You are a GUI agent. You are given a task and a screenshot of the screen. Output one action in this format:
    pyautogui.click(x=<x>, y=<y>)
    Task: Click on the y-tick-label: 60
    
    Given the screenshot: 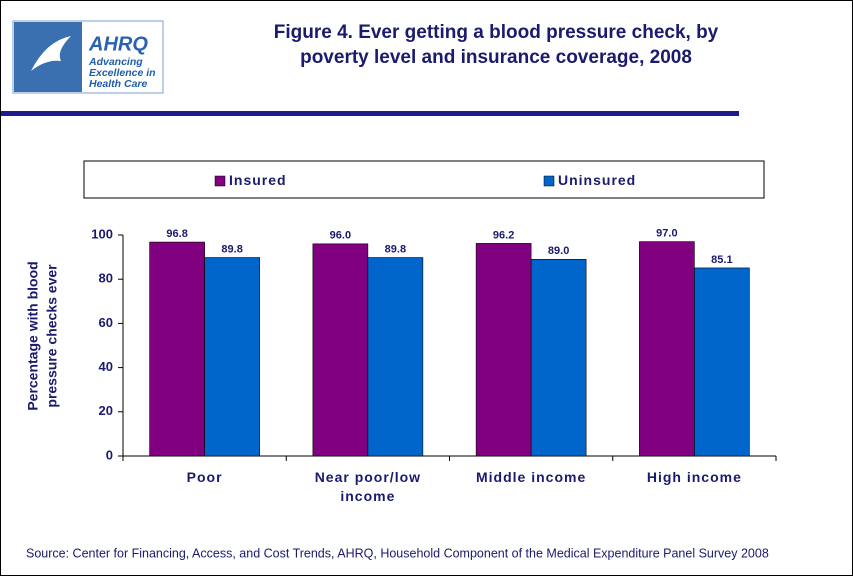 What is the action you would take?
    pyautogui.click(x=106, y=322)
    